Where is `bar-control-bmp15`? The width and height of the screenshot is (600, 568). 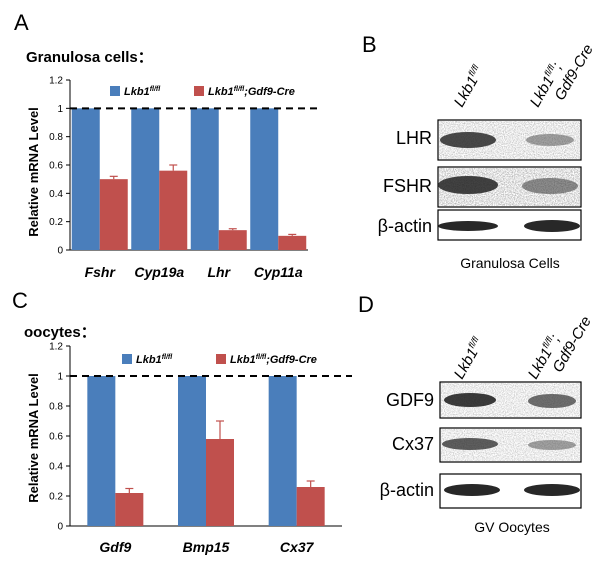
bar-control-bmp15 is located at coordinates (192, 451).